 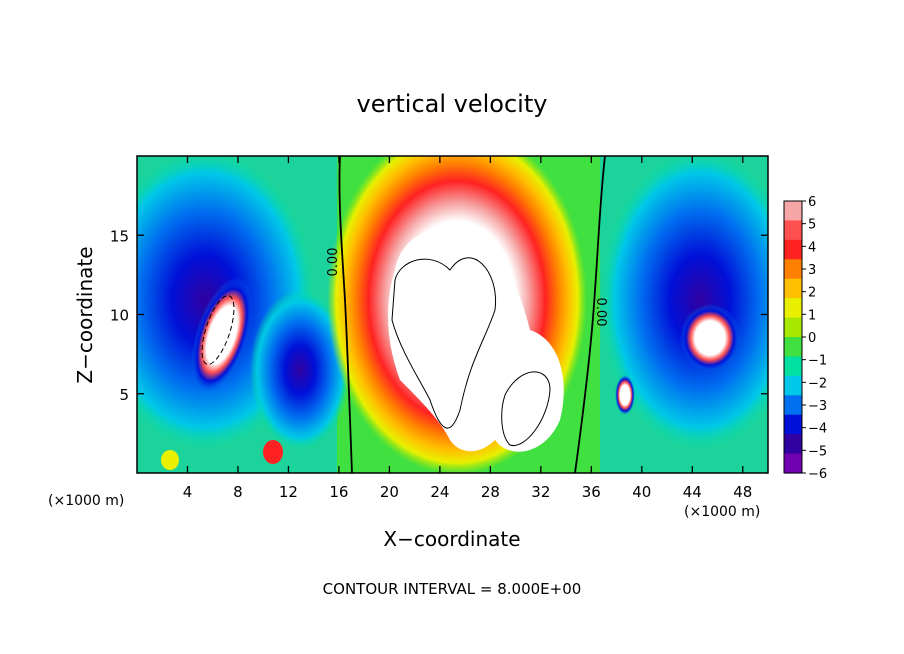 I want to click on colorbar-label: 0, so click(x=812, y=338).